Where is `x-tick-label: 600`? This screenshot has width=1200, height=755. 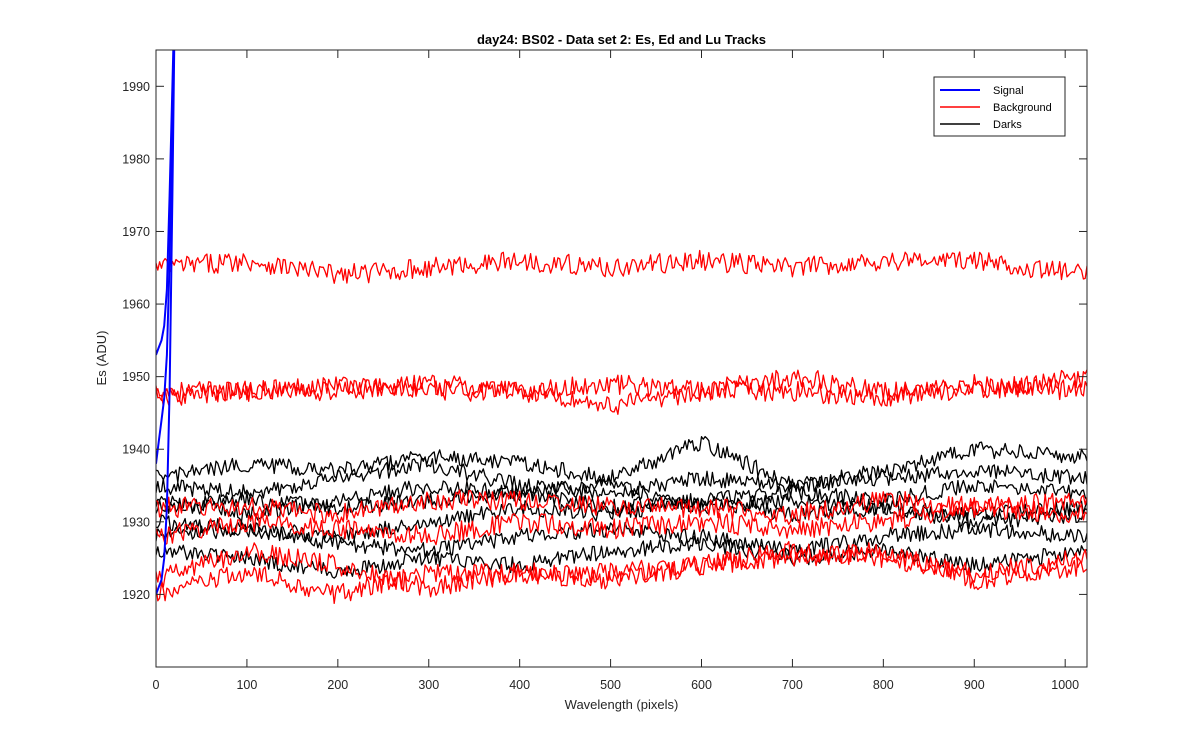 x-tick-label: 600 is located at coordinates (701, 685).